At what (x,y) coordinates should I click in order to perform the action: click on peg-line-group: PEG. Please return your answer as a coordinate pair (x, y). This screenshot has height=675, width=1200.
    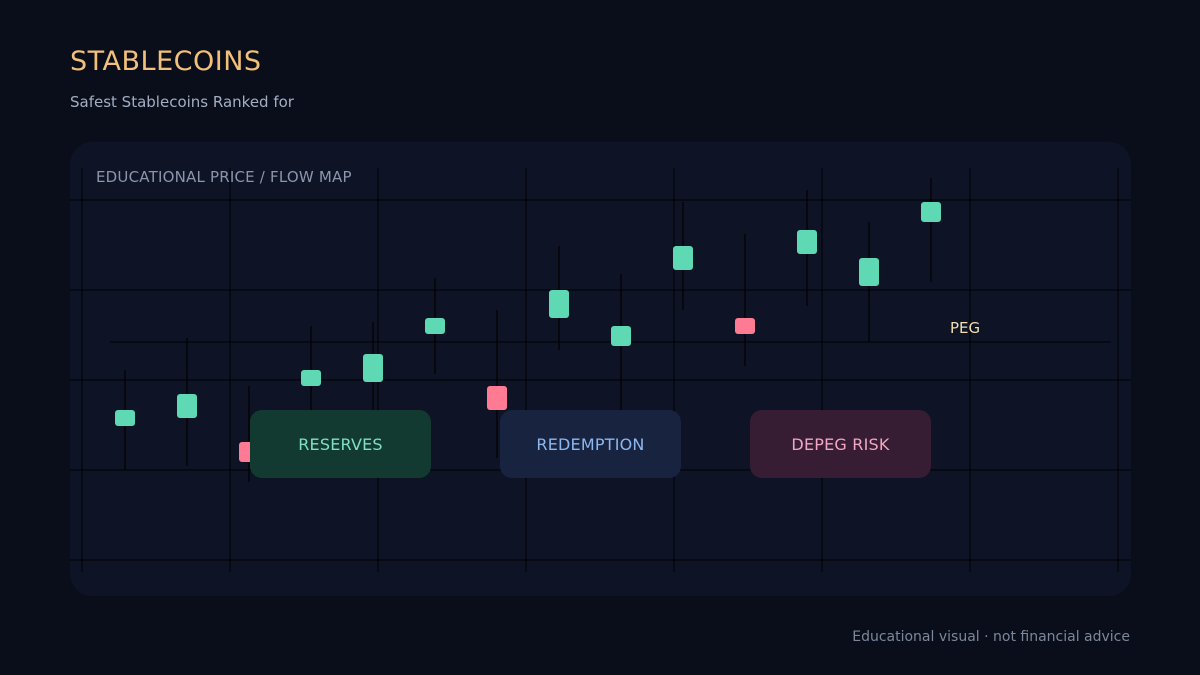
    Looking at the image, I should click on (610, 331).